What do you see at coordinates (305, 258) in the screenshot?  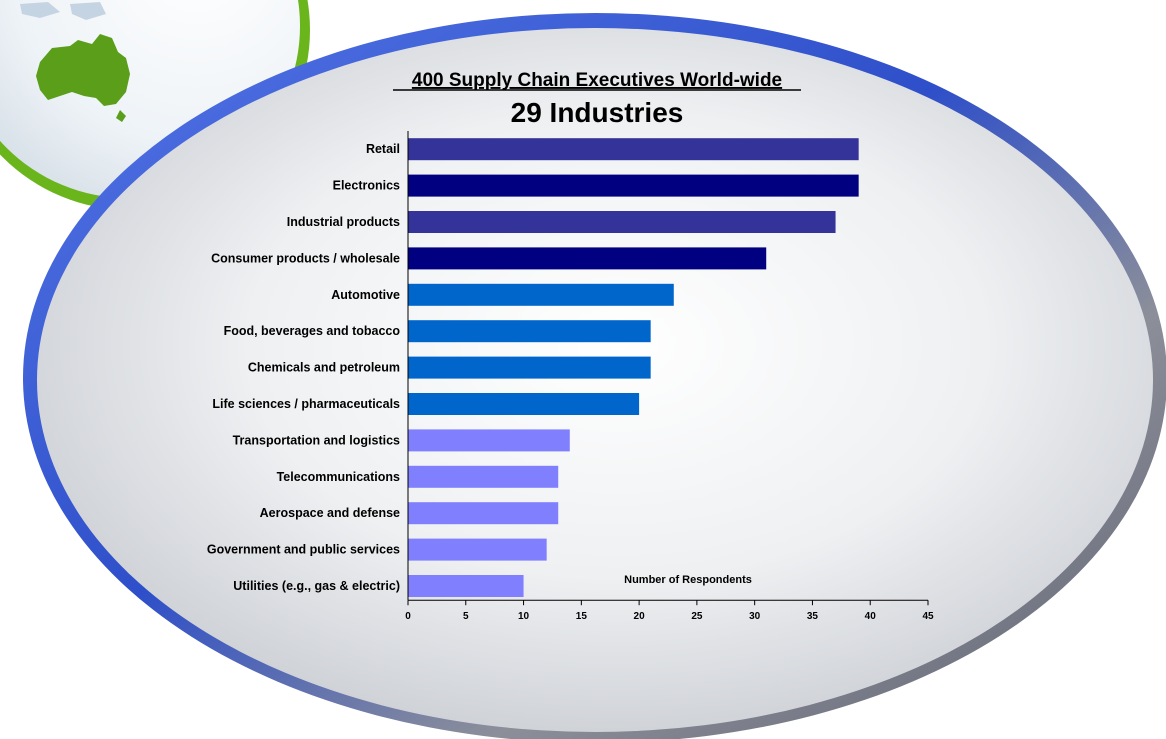 I see `category-label: Consumer products / wholesale` at bounding box center [305, 258].